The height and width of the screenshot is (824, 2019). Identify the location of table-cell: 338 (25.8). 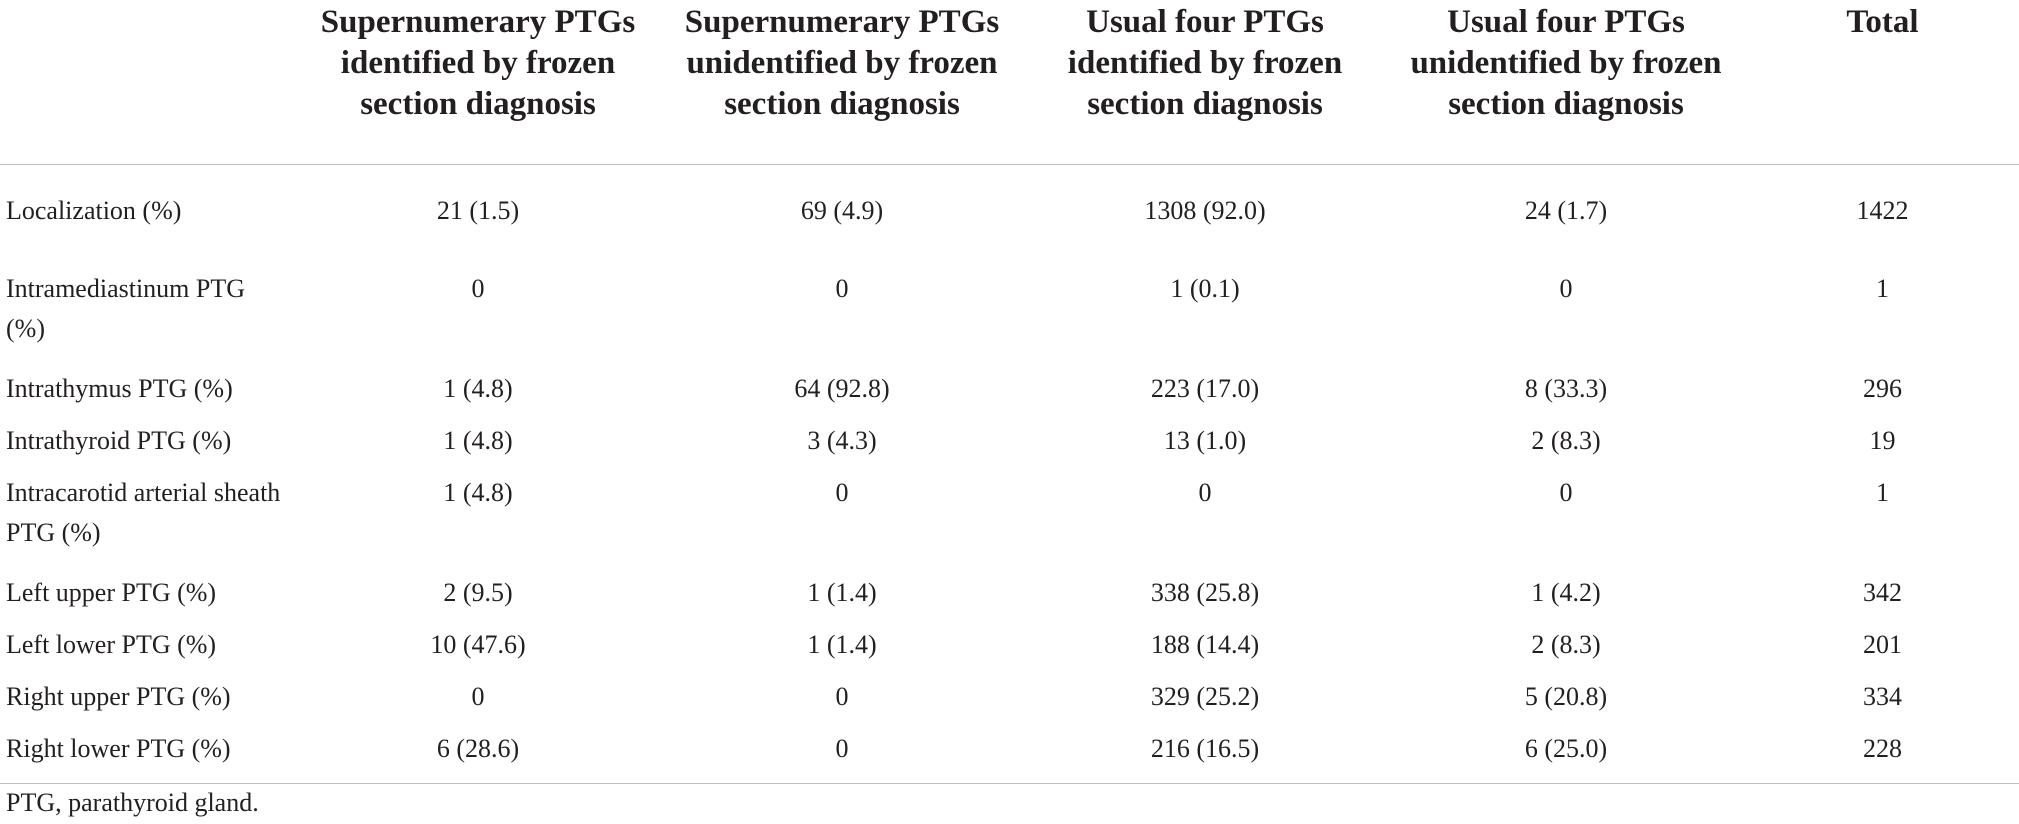
(1205, 592).